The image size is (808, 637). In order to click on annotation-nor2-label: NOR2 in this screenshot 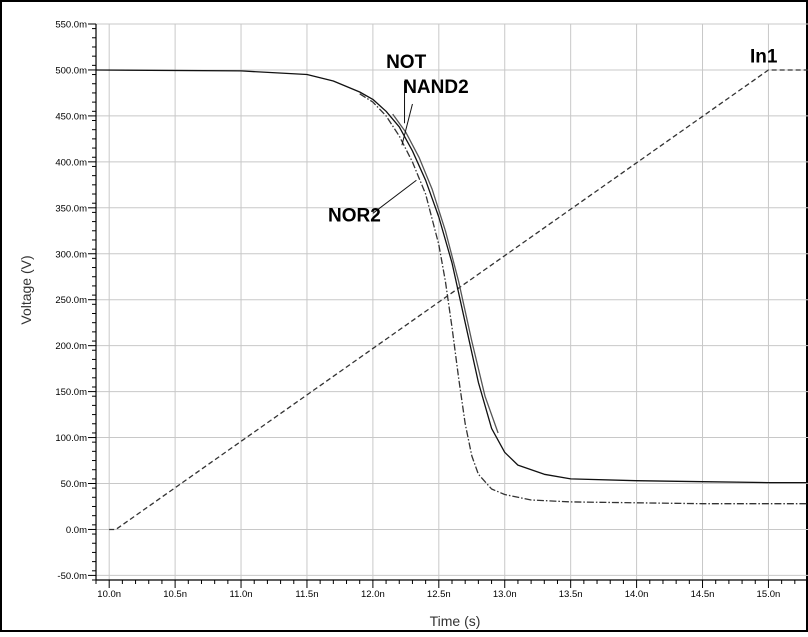, I will do `click(354, 216)`.